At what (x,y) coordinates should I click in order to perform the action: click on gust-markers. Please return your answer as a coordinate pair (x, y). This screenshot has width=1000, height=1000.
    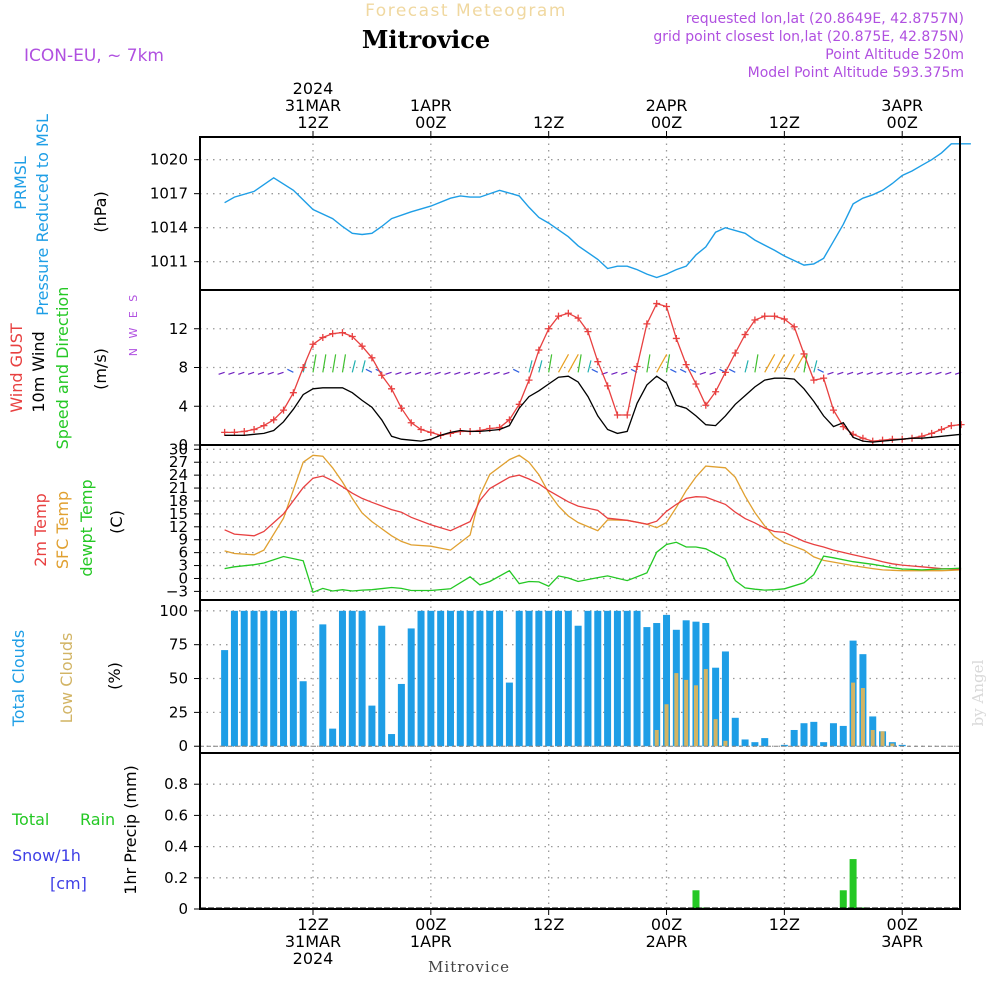
    Looking at the image, I should click on (593, 372).